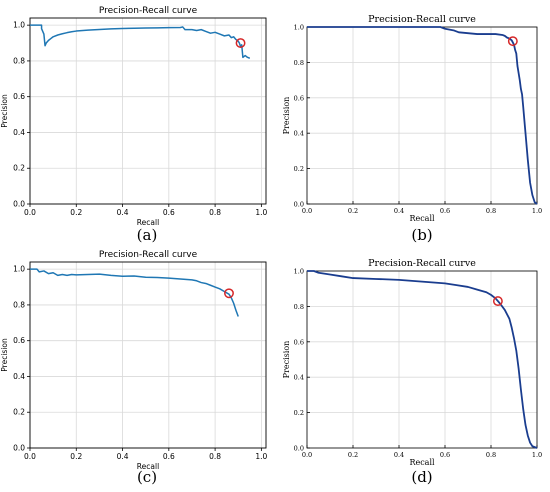 Image resolution: width=550 pixels, height=492 pixels. What do you see at coordinates (229, 293) in the screenshot?
I see `chart-c-operating-point-marker` at bounding box center [229, 293].